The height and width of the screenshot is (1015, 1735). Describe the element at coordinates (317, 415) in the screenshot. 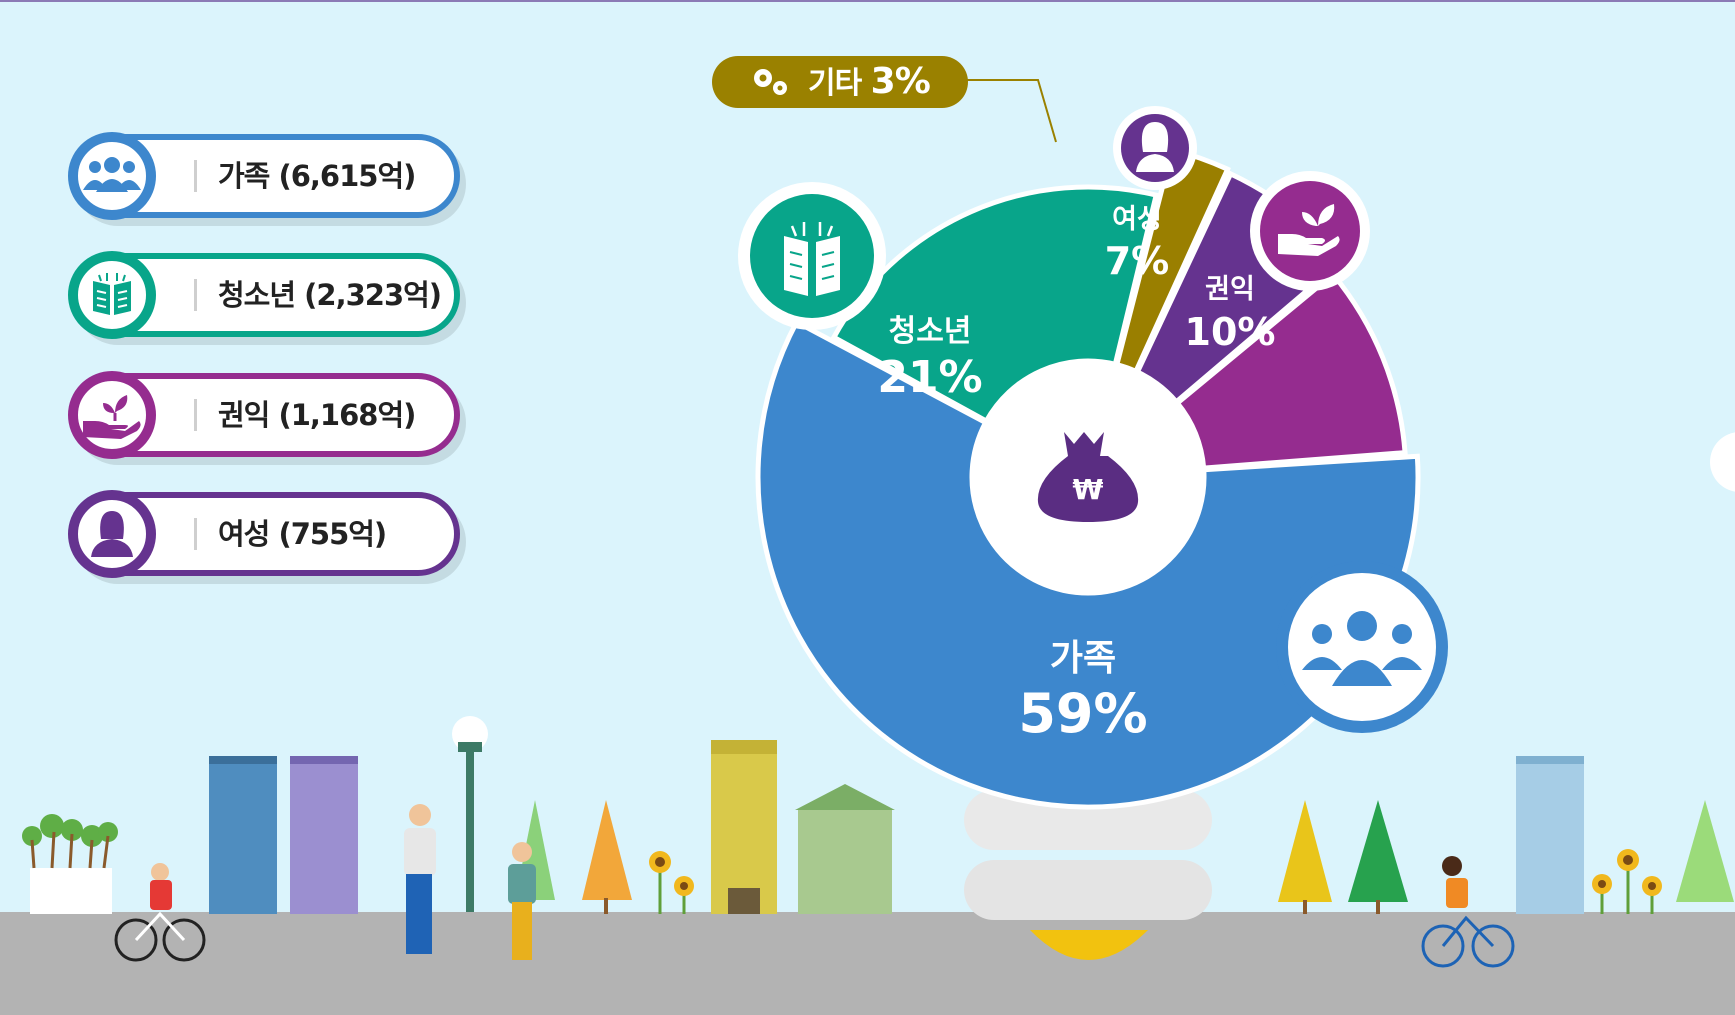

I see `legend-label: 권익 (1,168억)` at that location.